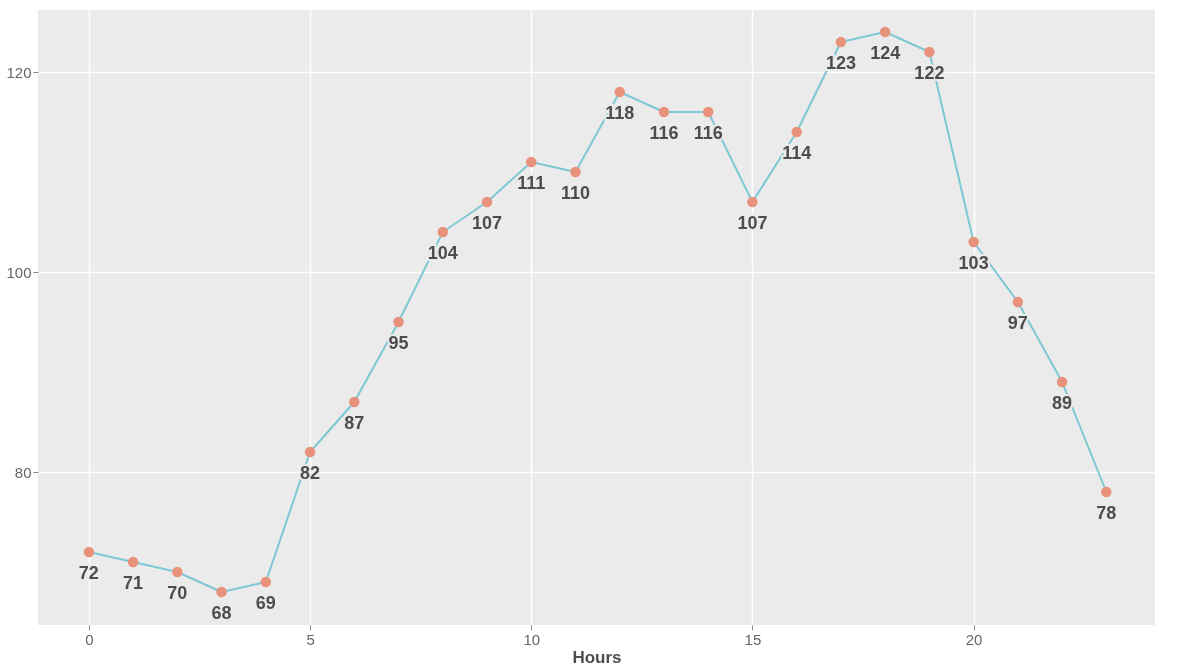 The height and width of the screenshot is (670, 1177). Describe the element at coordinates (265, 603) in the screenshot. I see `data-label: 69` at that location.